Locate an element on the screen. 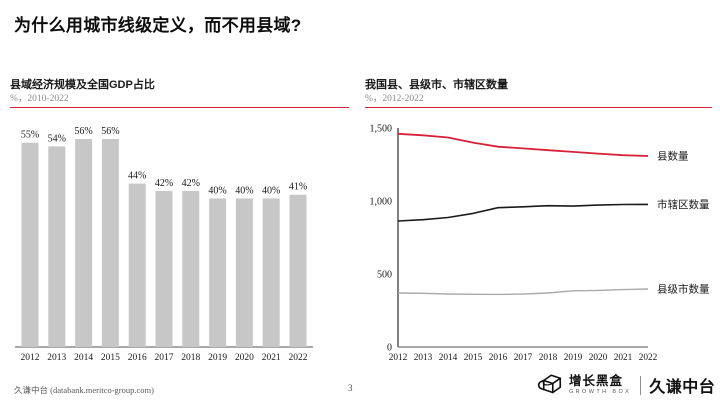 The height and width of the screenshot is (405, 720). growth-box-logo-icon is located at coordinates (549, 384).